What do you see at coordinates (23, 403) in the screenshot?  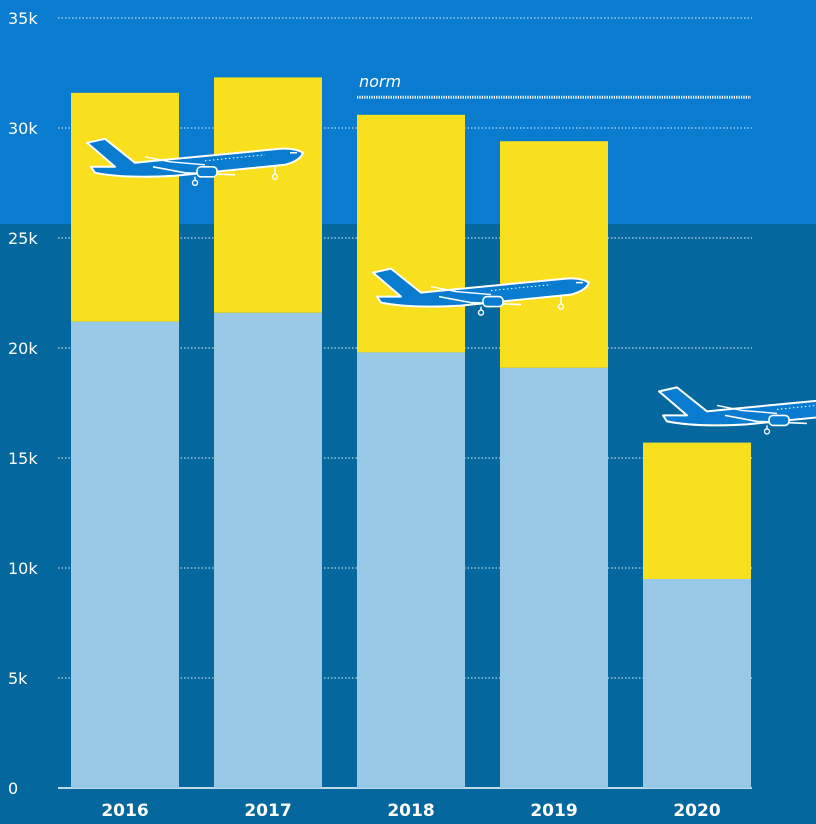 I see `y-axis: 0 5k 10k 15k 20k 25k 30k 35k` at bounding box center [23, 403].